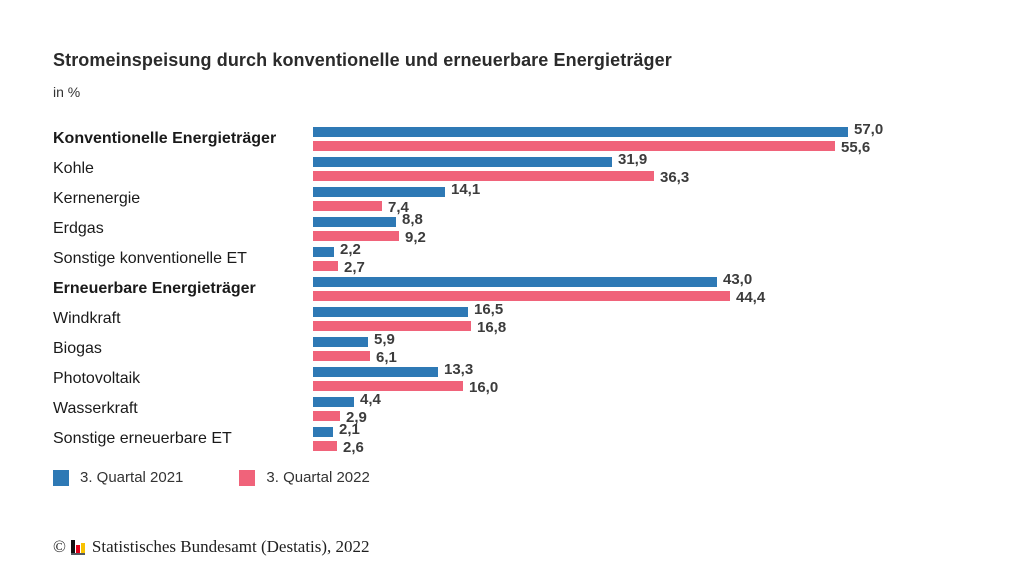 The image size is (1024, 576). I want to click on destatis-mini-bar-chart-icon, so click(77, 547).